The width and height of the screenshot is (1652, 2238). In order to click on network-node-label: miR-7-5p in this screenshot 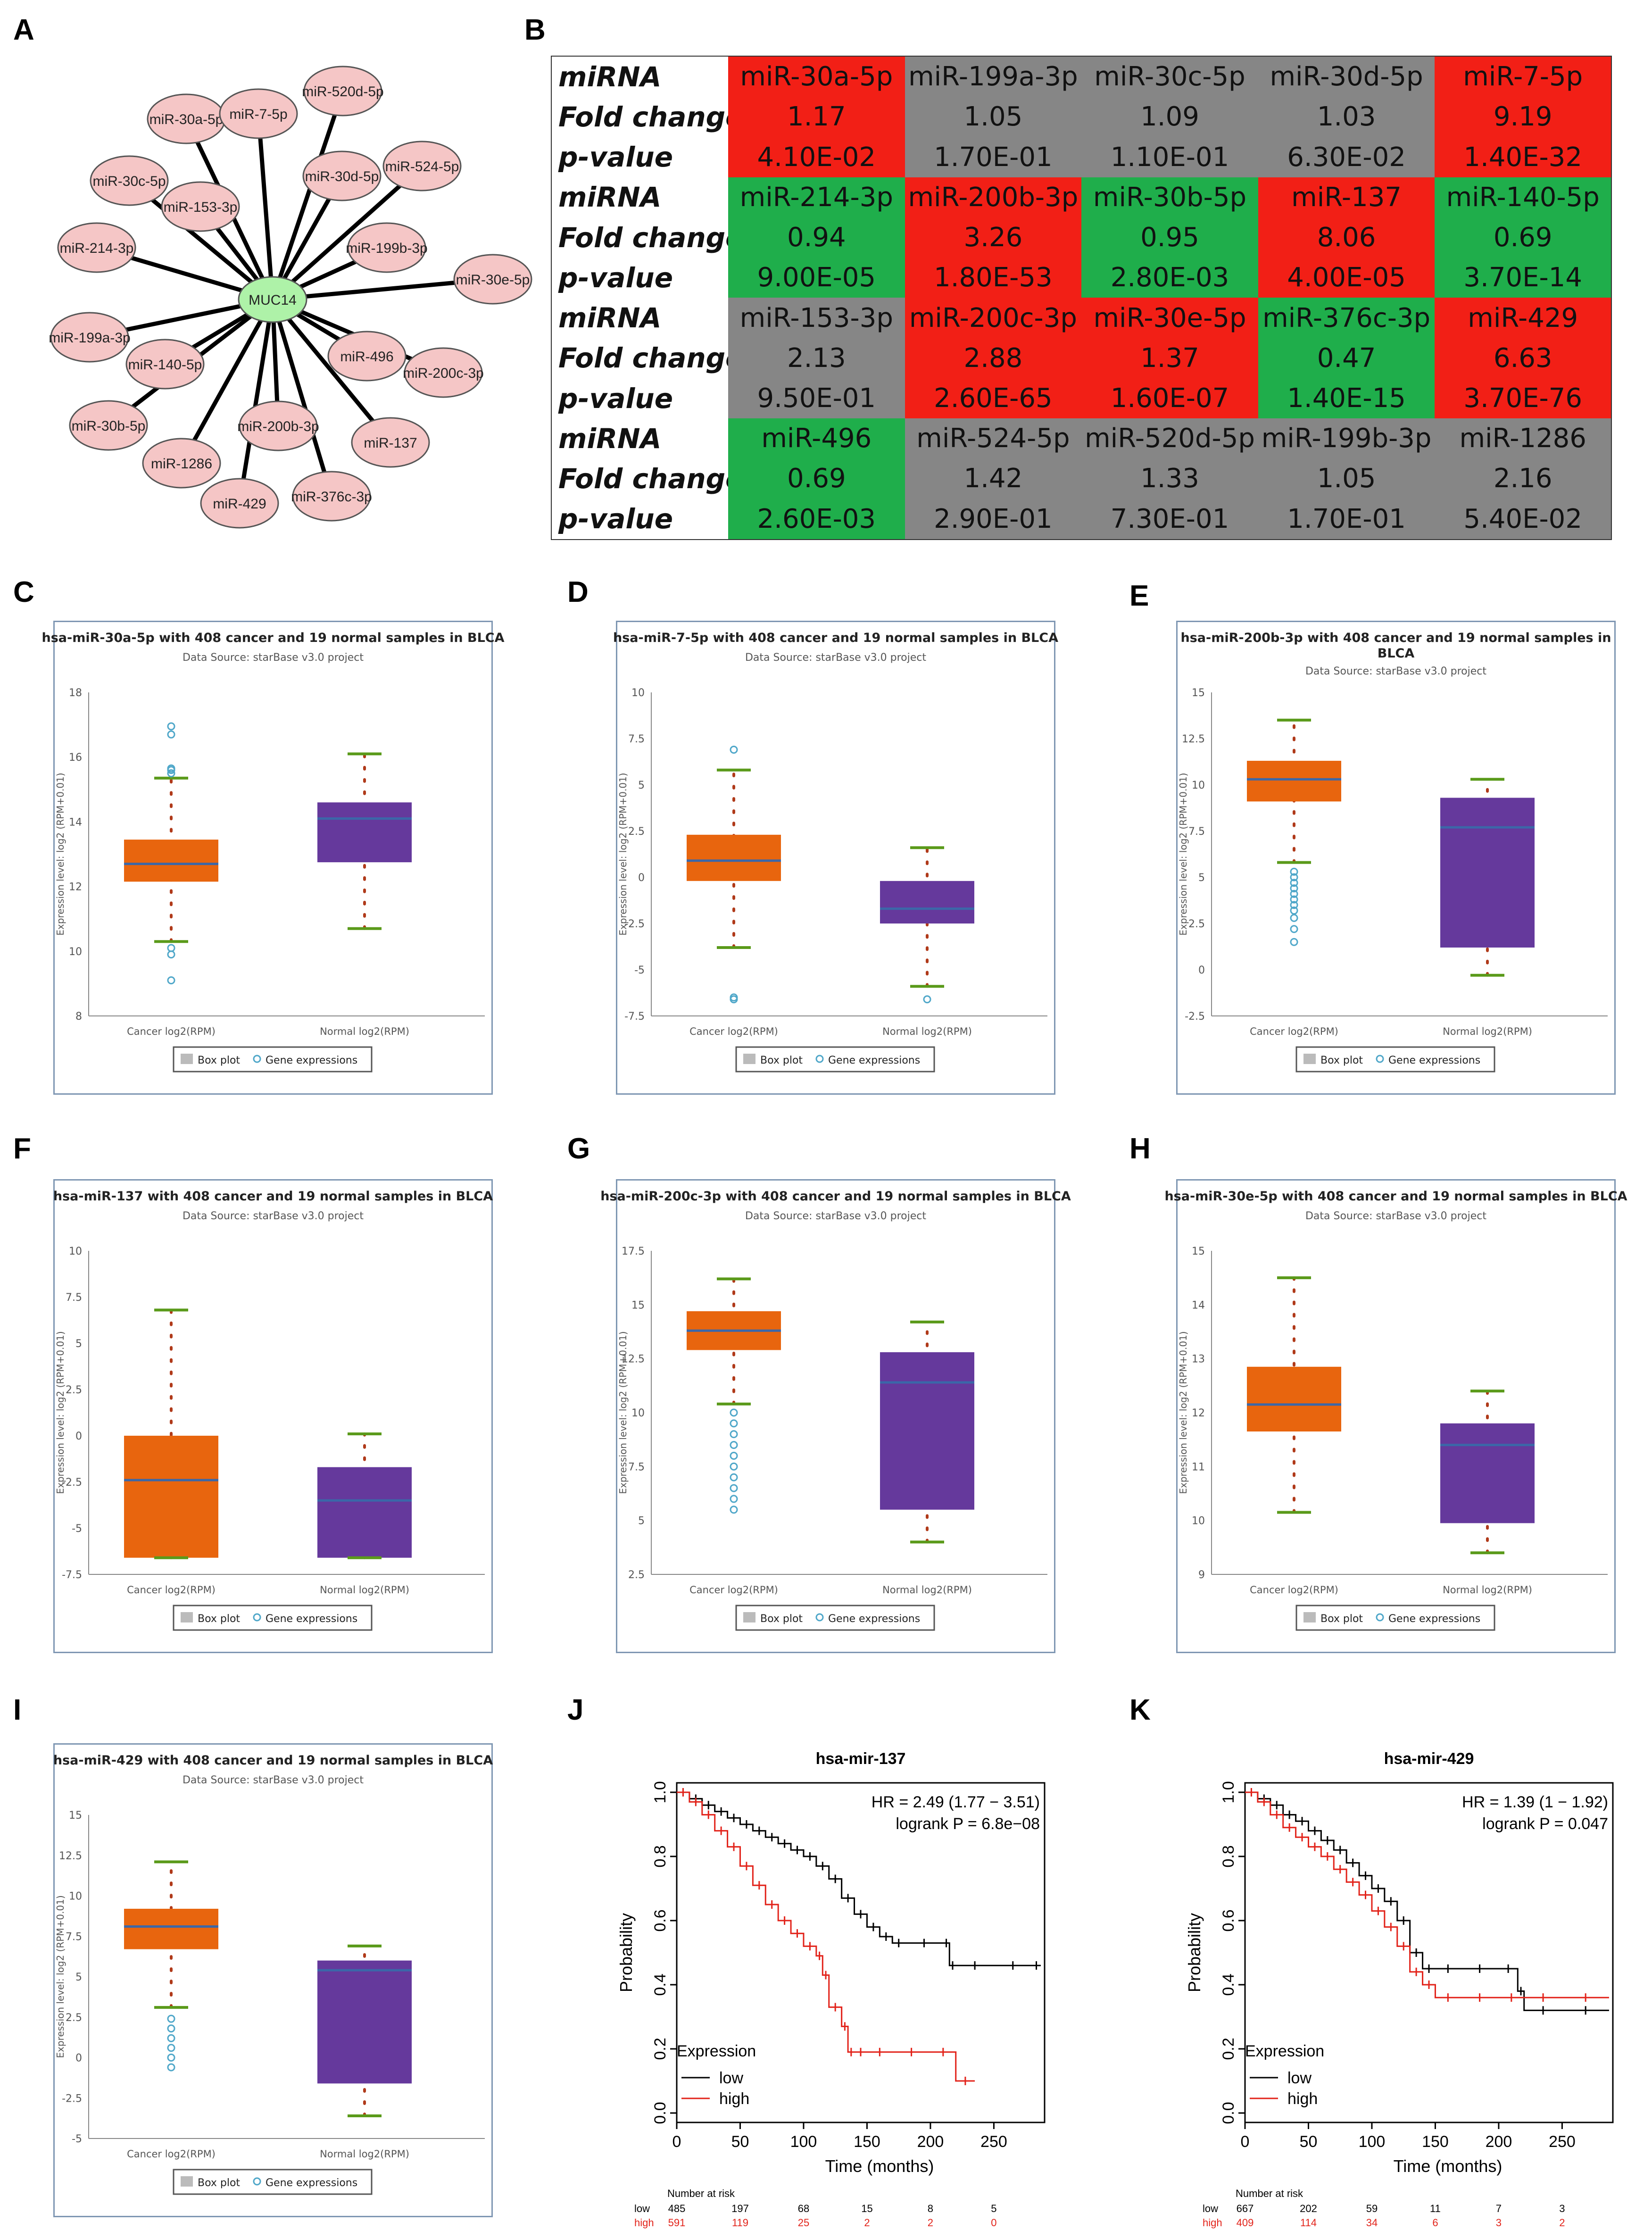, I will do `click(258, 114)`.